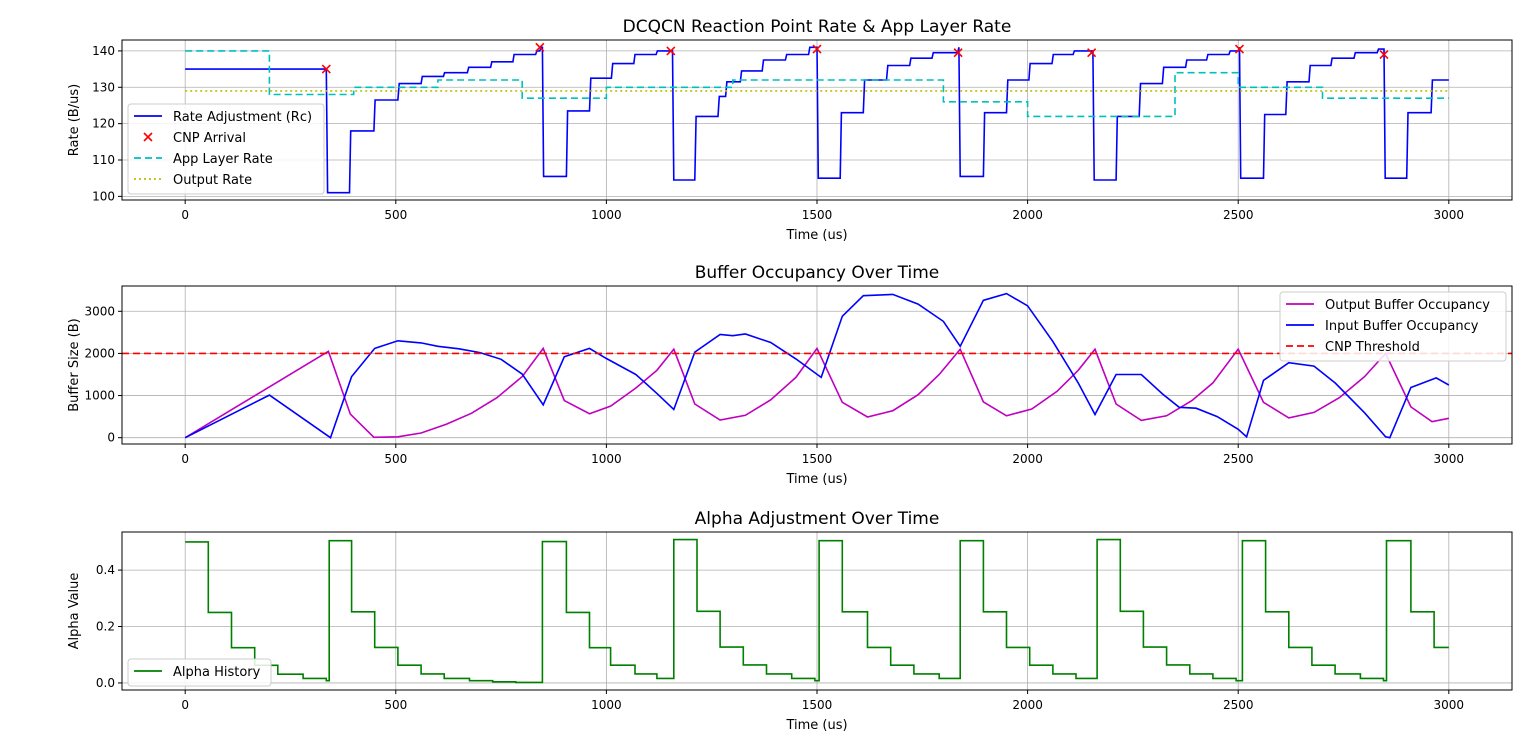 The height and width of the screenshot is (754, 1536). Describe the element at coordinates (223, 159) in the screenshot. I see `legend-label: App Layer Rate` at that location.